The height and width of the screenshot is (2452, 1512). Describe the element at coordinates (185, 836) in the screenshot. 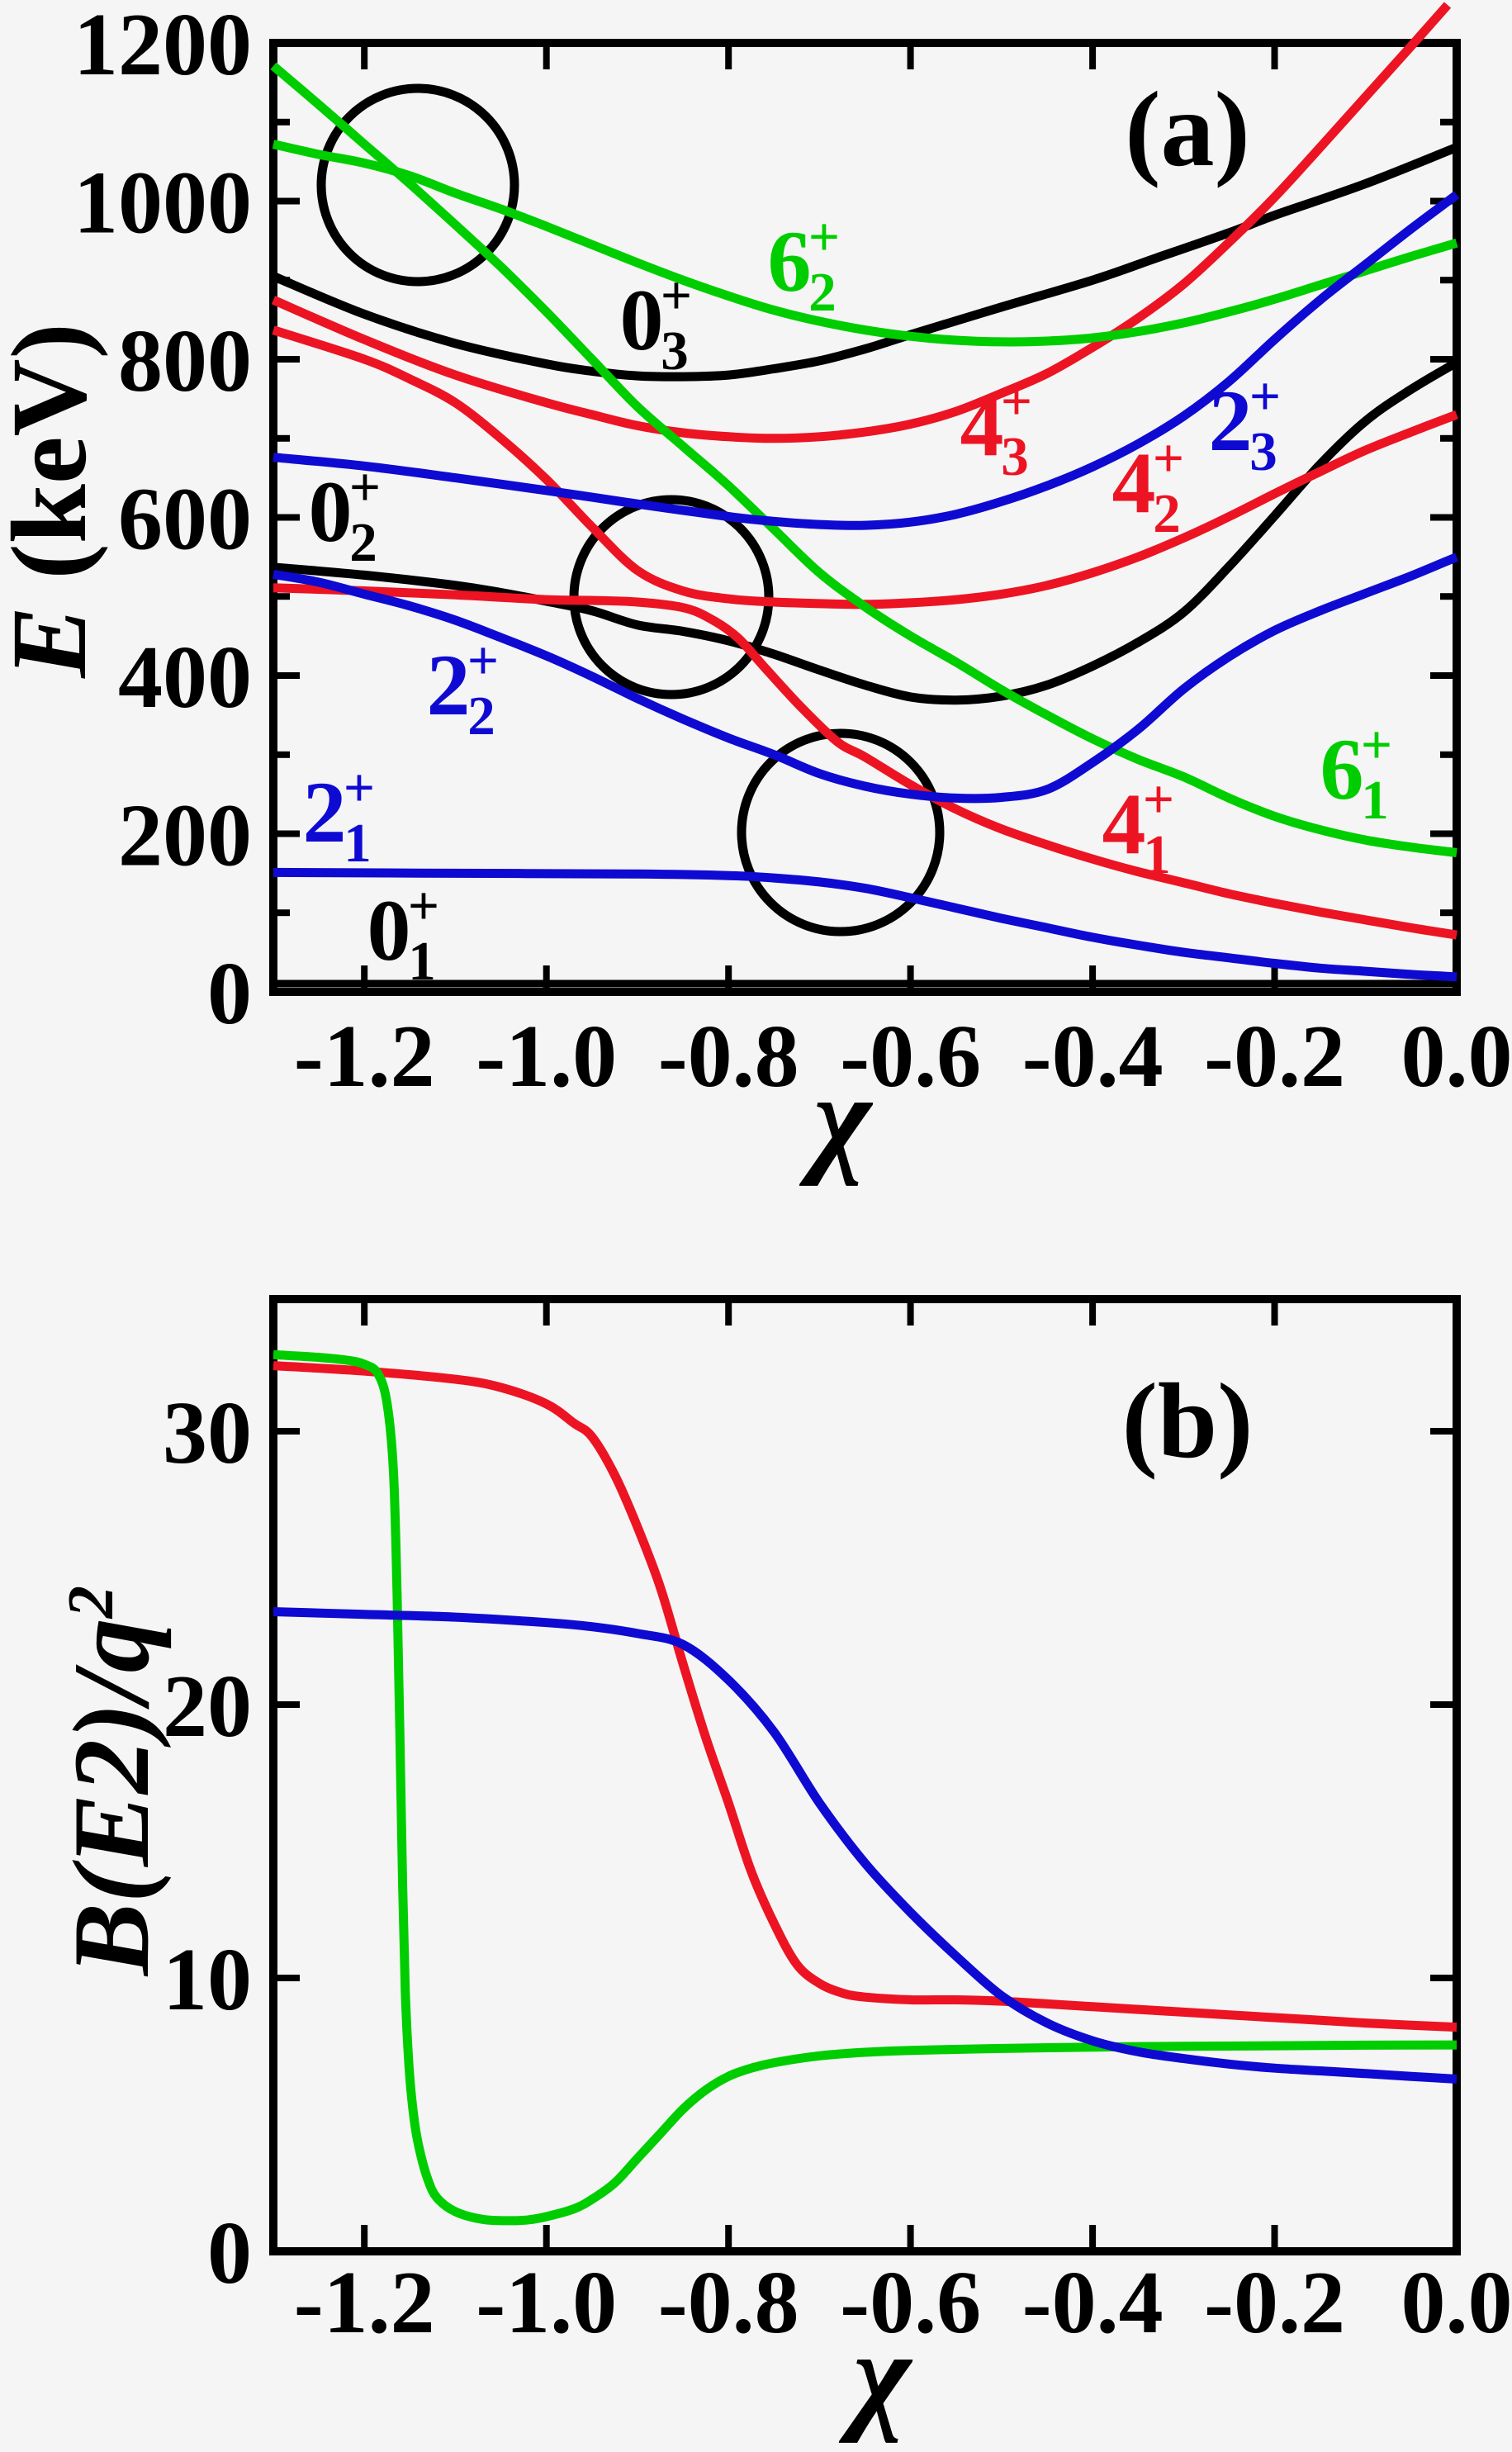

I see `svg-text: 200` at that location.